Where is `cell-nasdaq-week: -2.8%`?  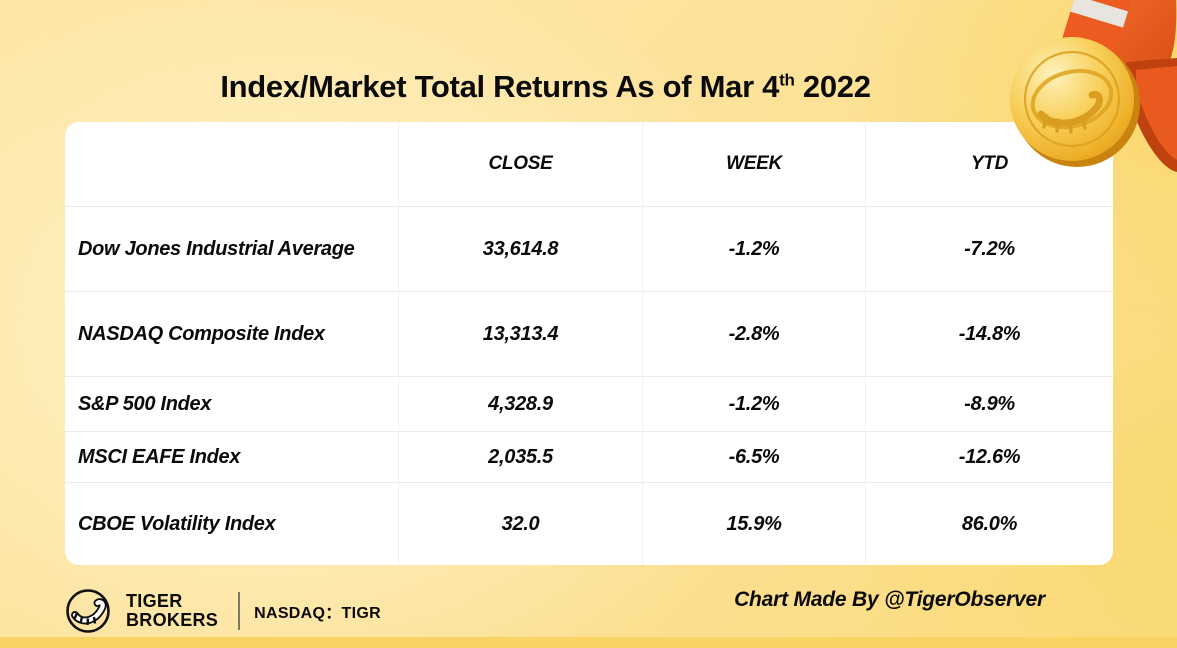 cell-nasdaq-week: -2.8% is located at coordinates (754, 334).